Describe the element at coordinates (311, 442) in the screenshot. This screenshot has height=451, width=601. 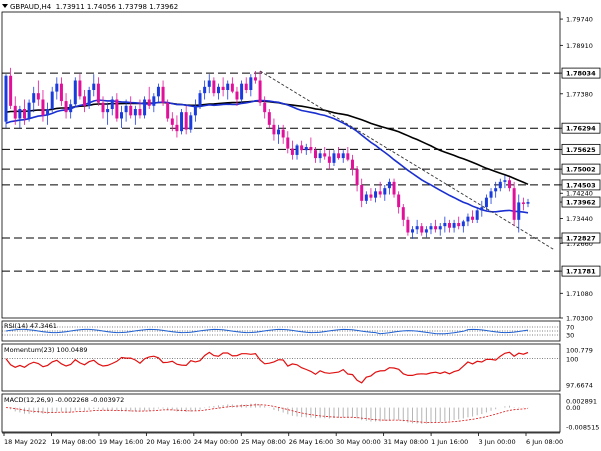
I see `time-tick-label: 26 May 16:00` at that location.